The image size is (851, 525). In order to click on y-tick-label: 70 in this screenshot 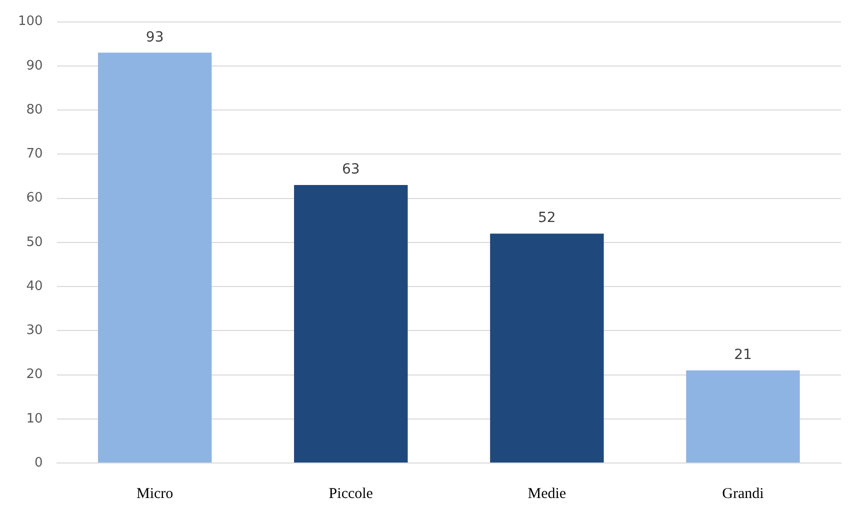, I will do `click(34, 154)`.